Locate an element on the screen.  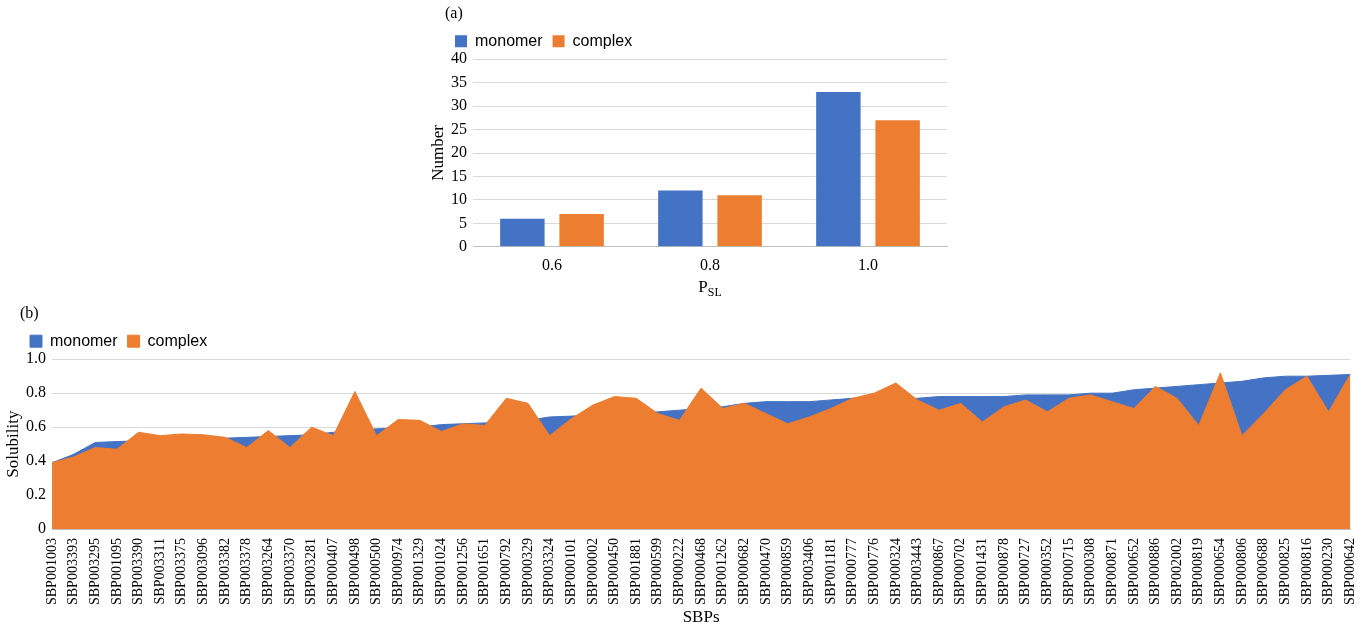
y-tick-label: 35 is located at coordinates (459, 81).